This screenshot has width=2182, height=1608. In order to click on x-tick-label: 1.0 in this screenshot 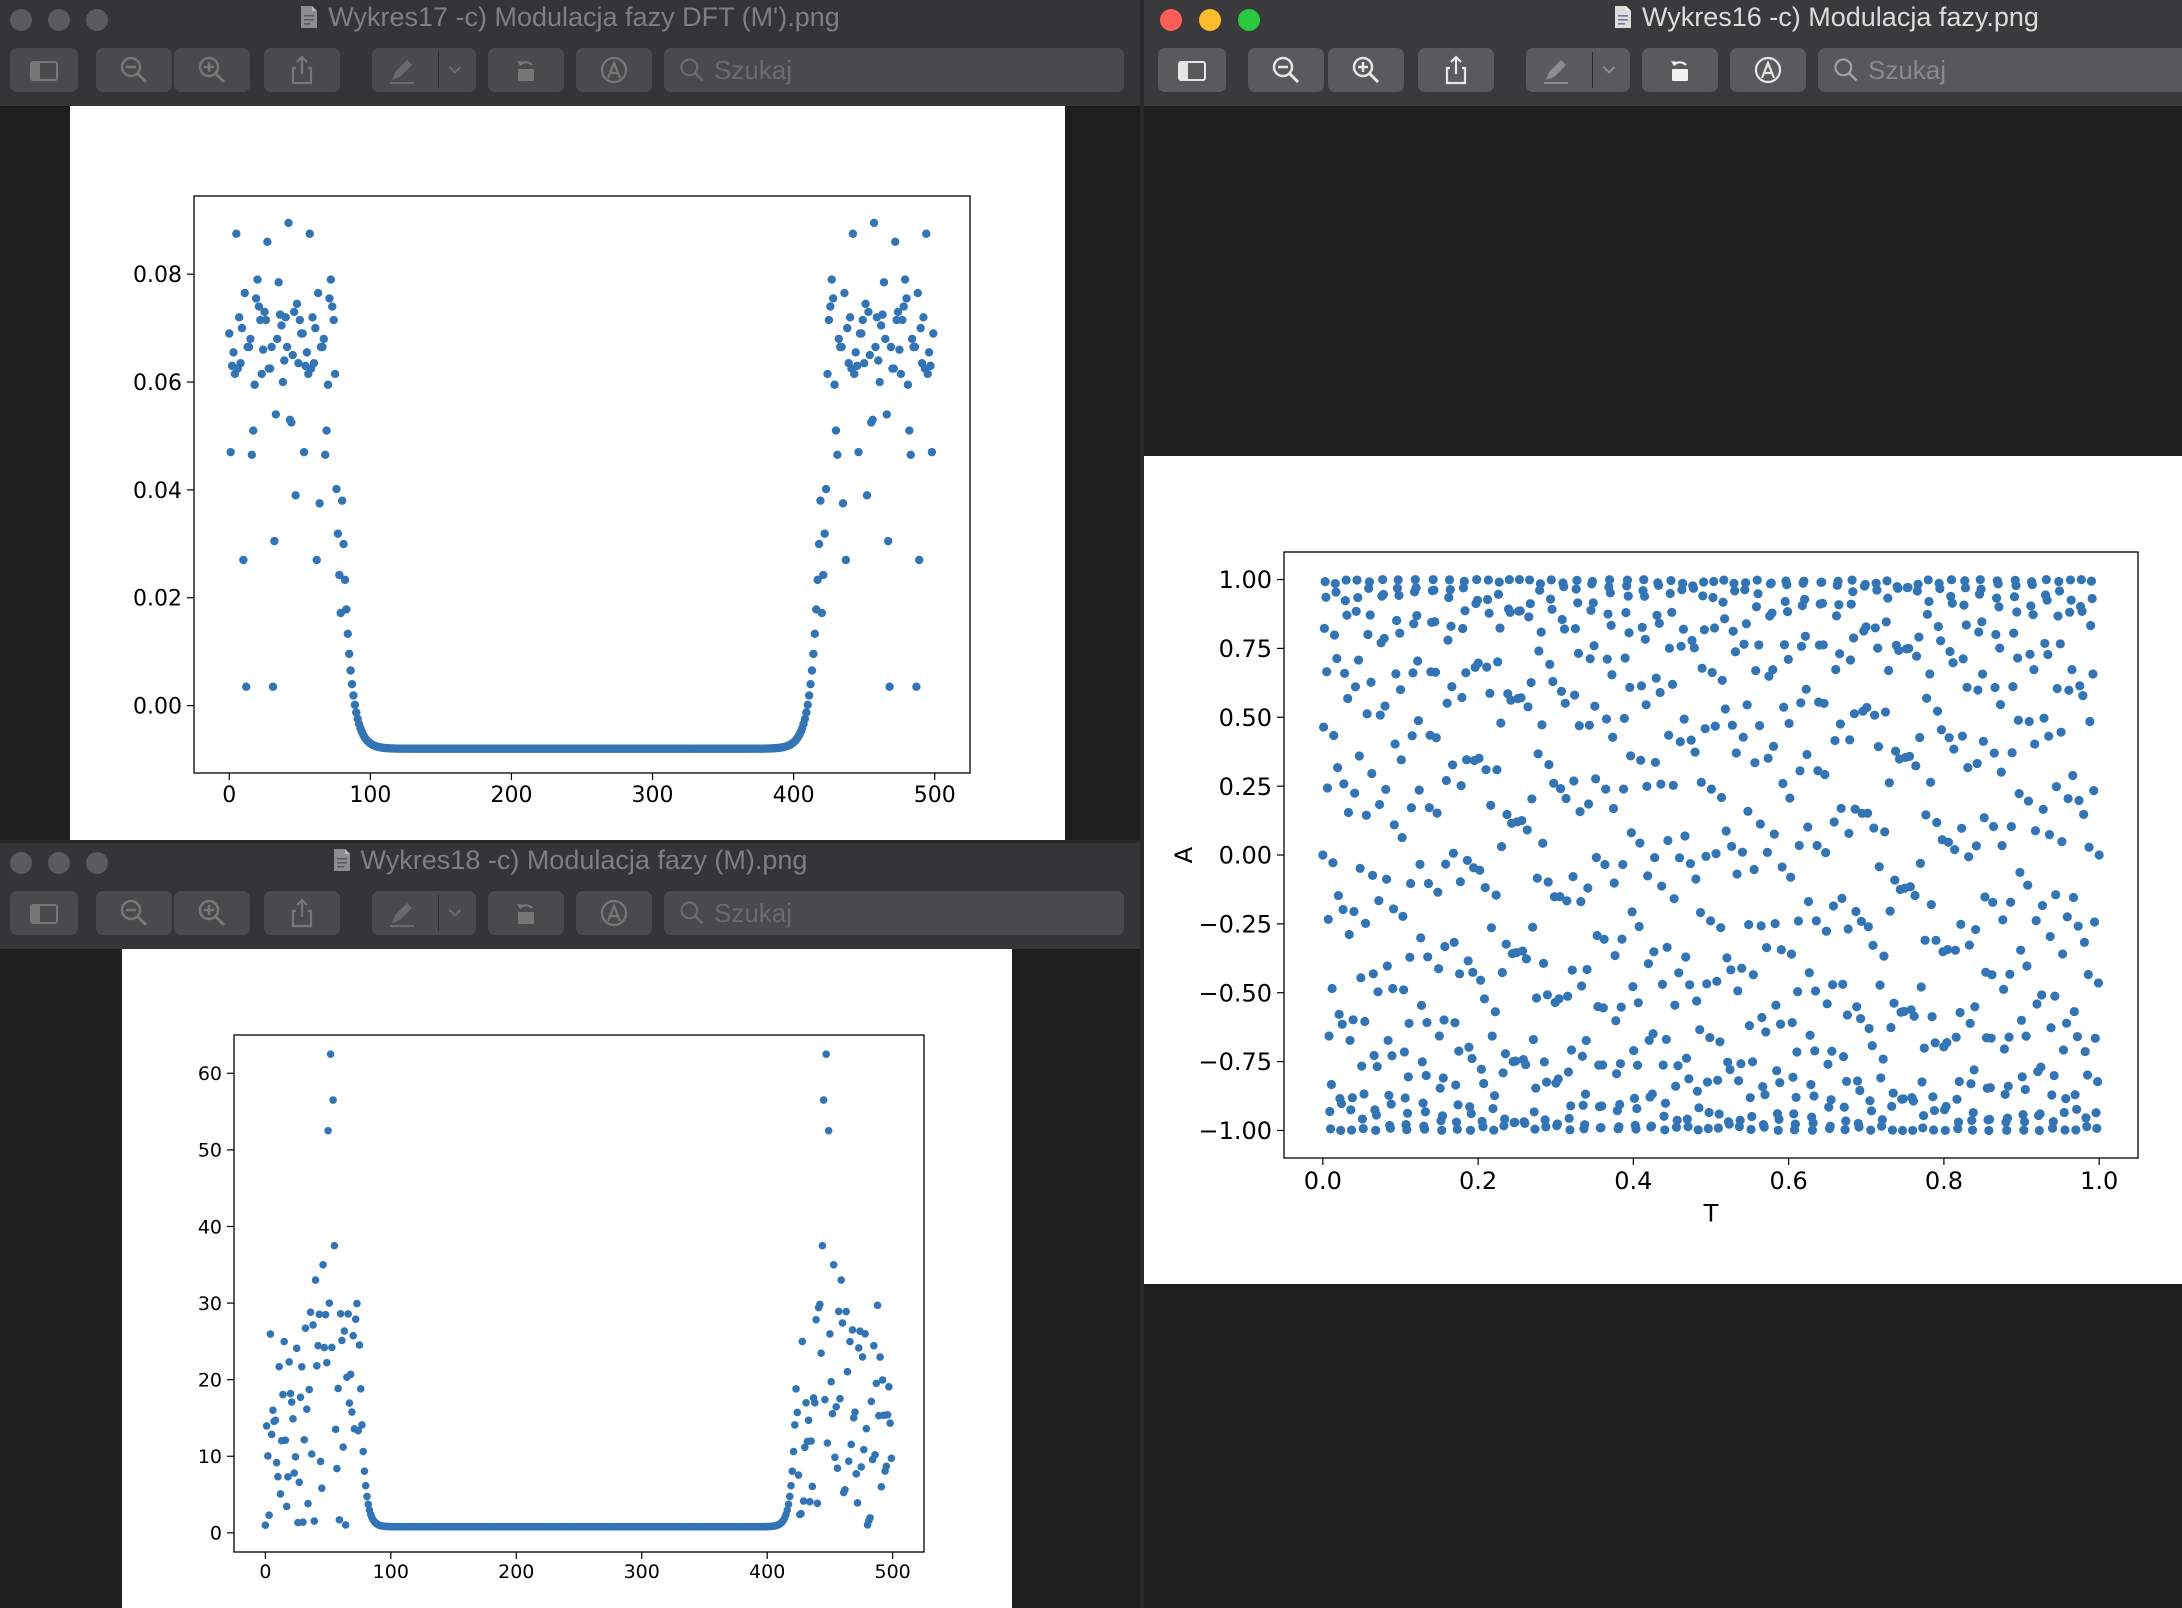, I will do `click(2099, 1181)`.